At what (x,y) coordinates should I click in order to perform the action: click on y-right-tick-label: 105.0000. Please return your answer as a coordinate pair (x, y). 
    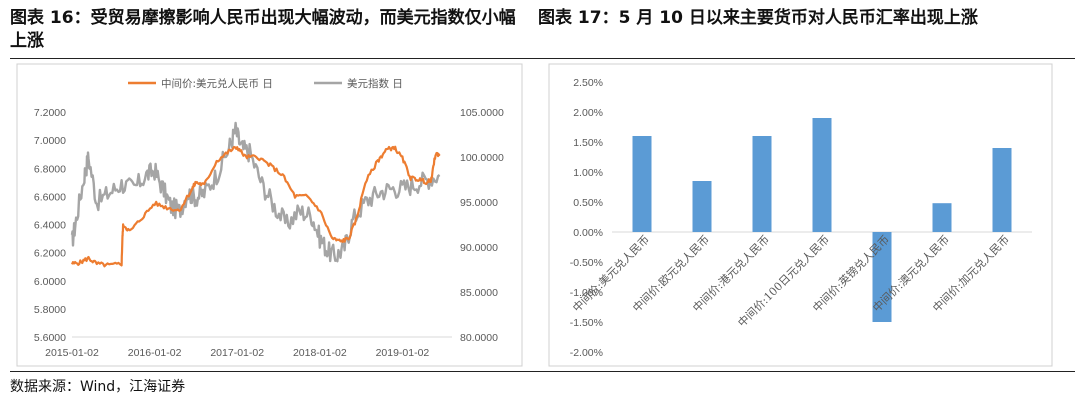
    Looking at the image, I should click on (482, 113).